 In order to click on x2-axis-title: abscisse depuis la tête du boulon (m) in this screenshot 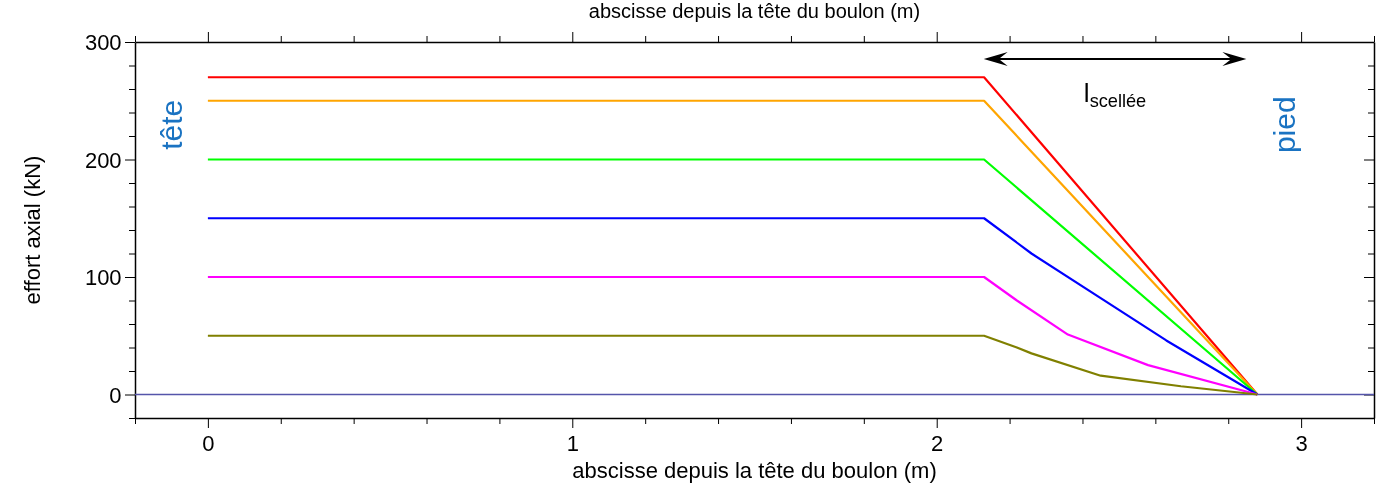, I will do `click(754, 11)`.